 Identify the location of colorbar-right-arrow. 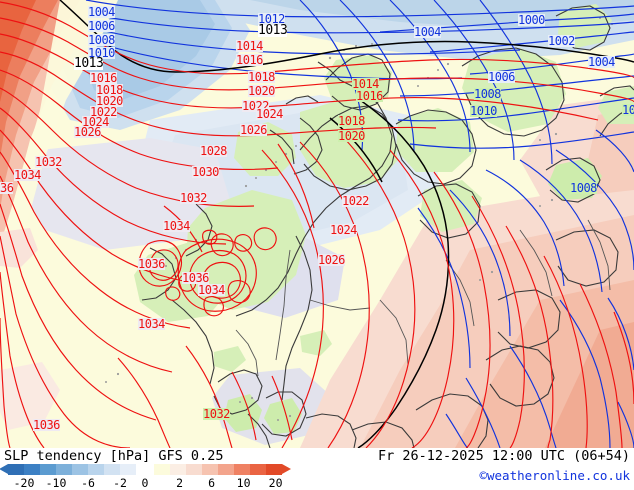
(286, 469).